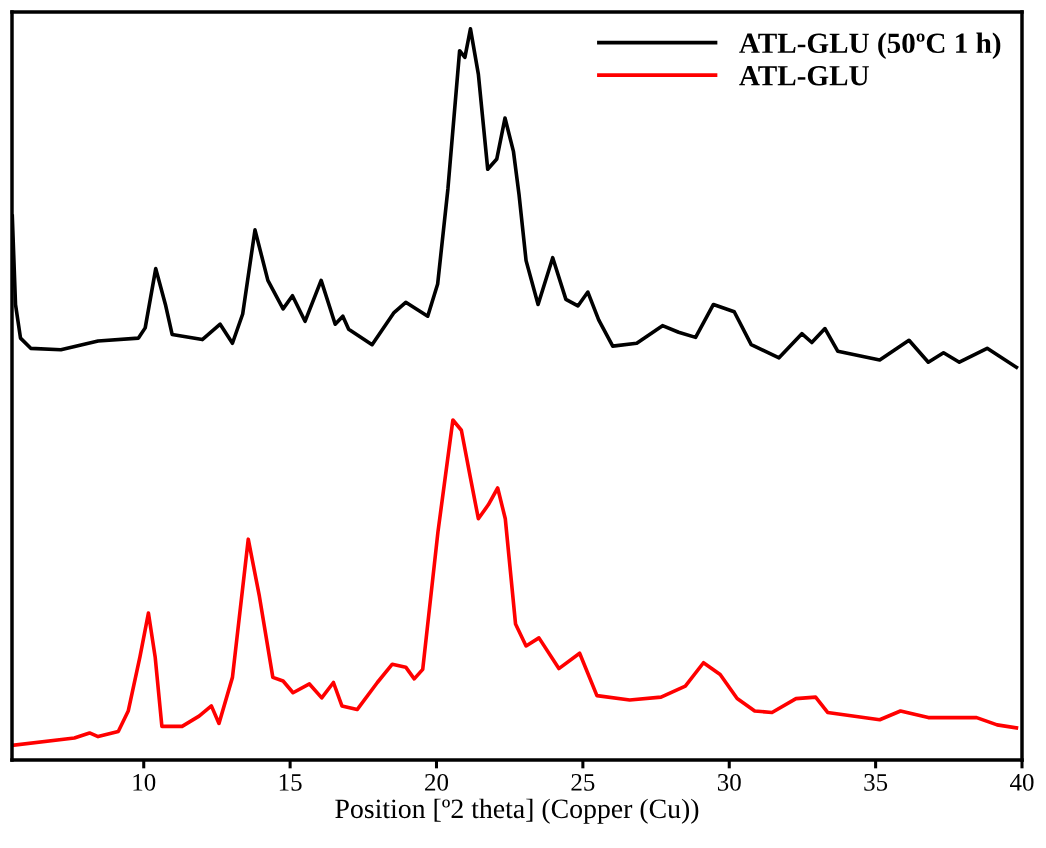 Image resolution: width=1046 pixels, height=848 pixels. Describe the element at coordinates (876, 782) in the screenshot. I see `x-tick-label: 35` at that location.